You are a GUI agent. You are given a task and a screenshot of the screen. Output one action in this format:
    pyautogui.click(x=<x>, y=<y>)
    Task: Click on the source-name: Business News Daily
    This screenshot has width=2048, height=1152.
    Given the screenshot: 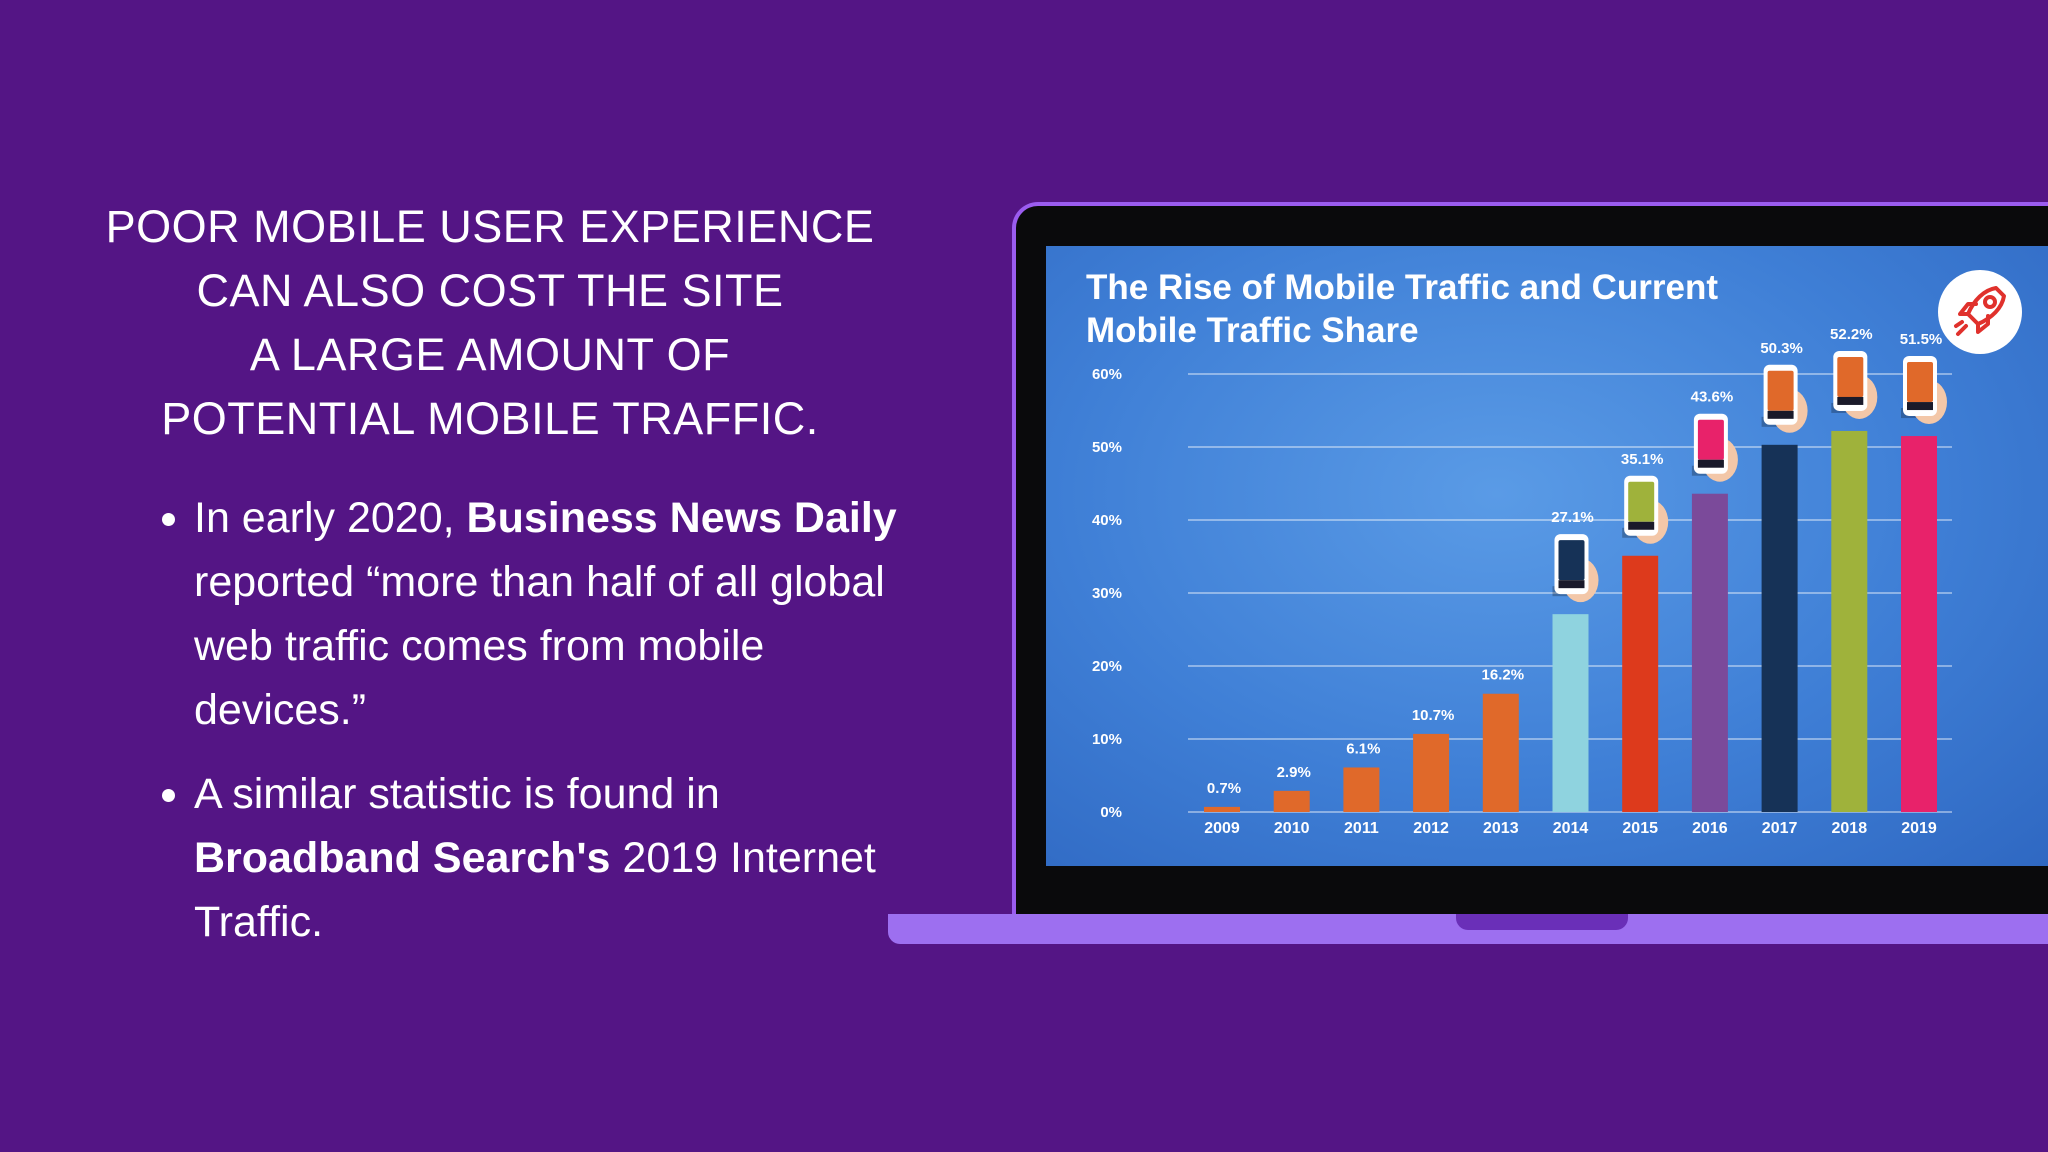 What is the action you would take?
    pyautogui.click(x=681, y=518)
    